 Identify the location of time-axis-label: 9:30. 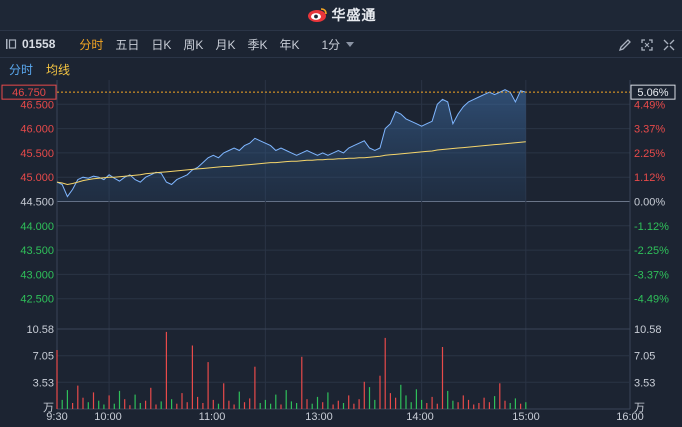
(56, 417).